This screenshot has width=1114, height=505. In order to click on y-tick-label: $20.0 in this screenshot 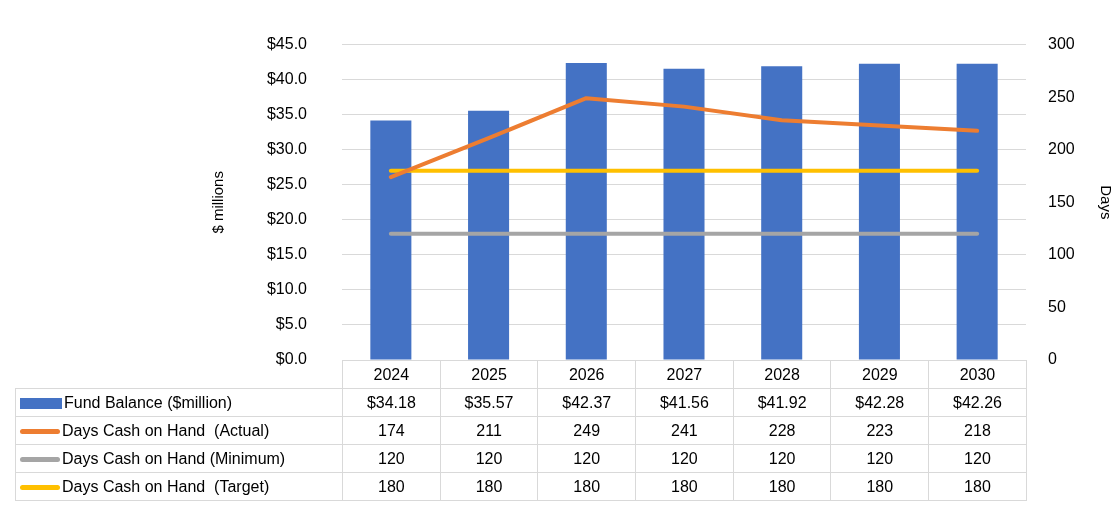, I will do `click(287, 219)`.